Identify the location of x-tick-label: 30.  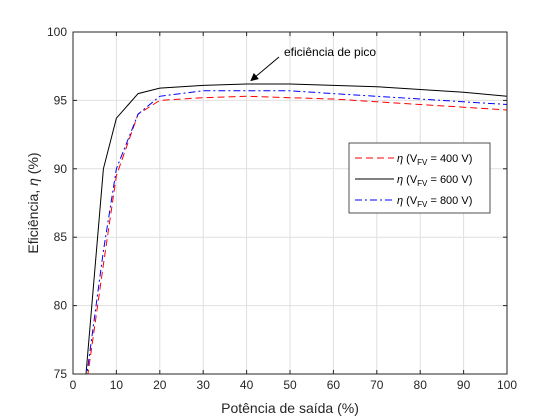
(204, 385).